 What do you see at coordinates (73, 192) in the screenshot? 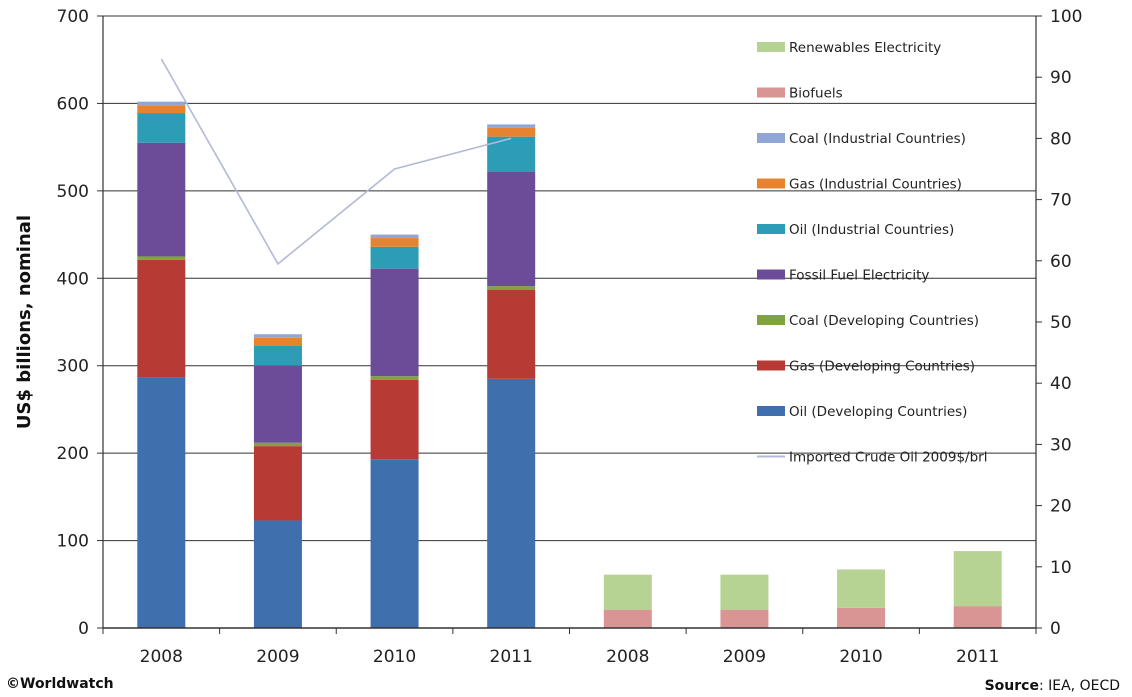
I see `y-tick-label: 500` at bounding box center [73, 192].